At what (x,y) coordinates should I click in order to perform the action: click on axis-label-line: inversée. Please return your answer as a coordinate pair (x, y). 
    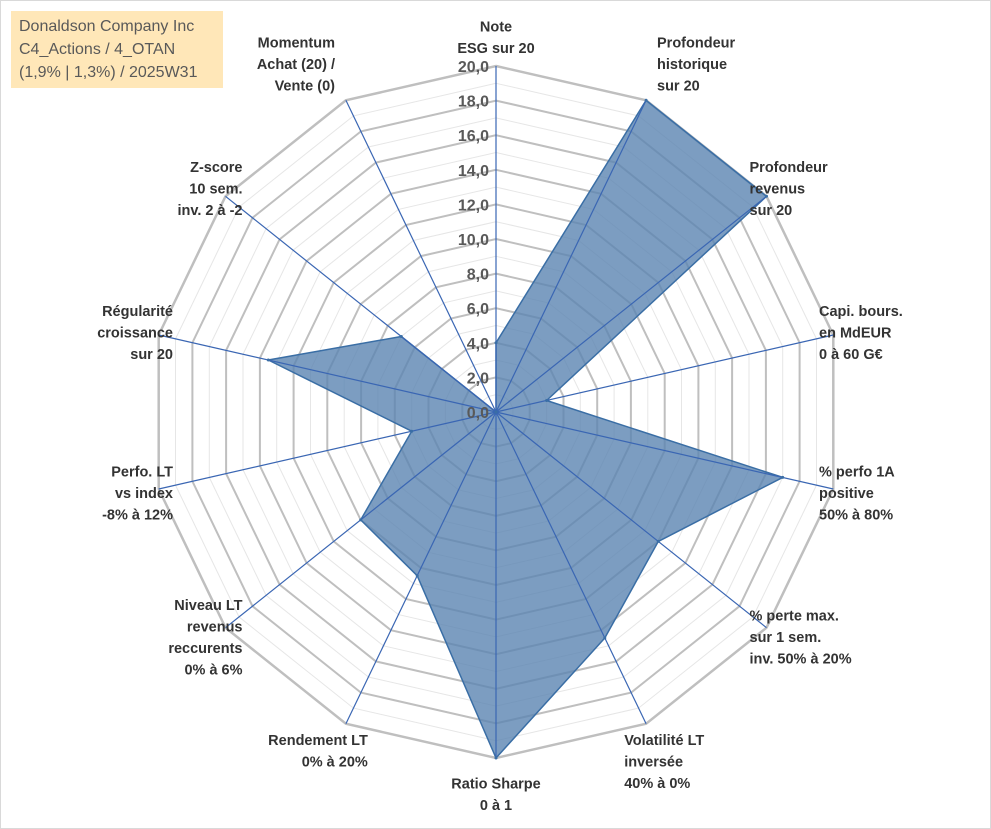
    Looking at the image, I should click on (653, 762).